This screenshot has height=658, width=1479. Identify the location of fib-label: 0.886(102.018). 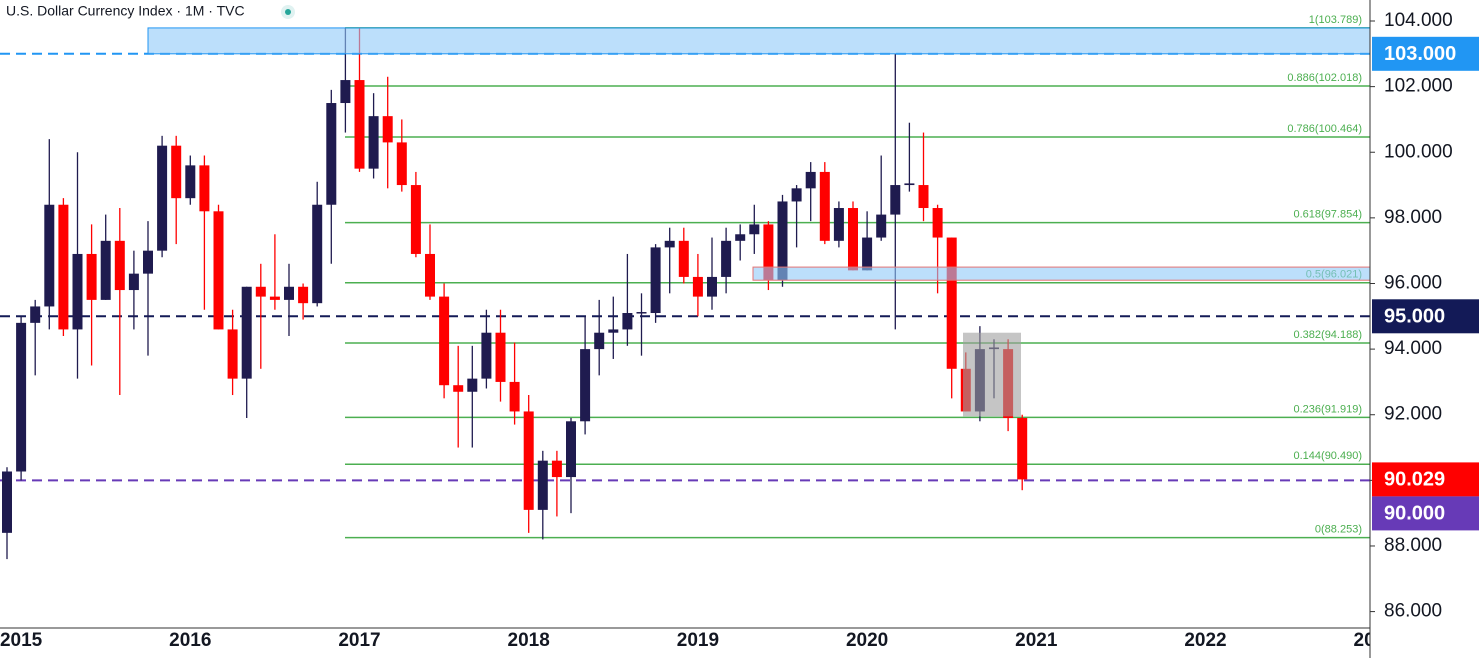
(1324, 78).